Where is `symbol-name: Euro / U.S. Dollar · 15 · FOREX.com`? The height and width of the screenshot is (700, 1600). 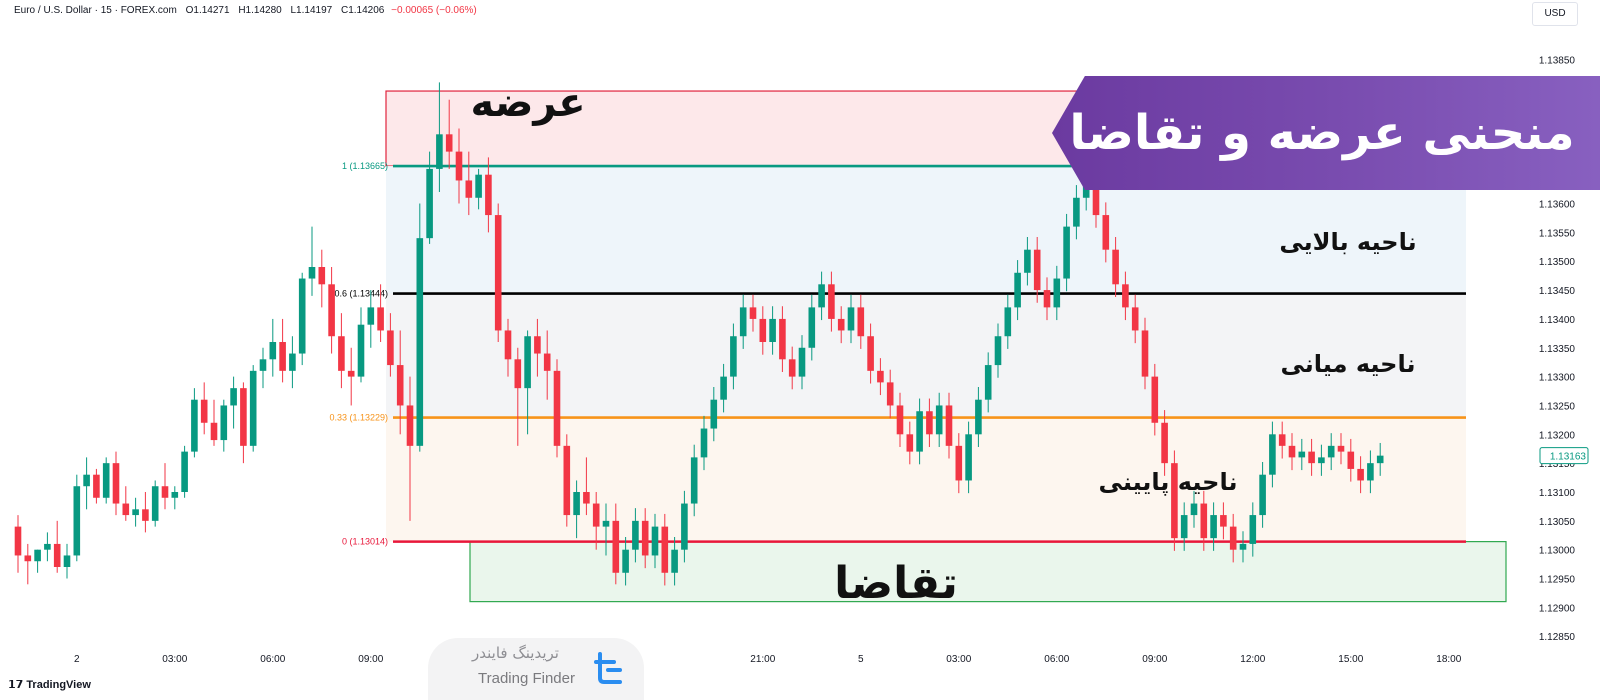 symbol-name: Euro / U.S. Dollar · 15 · FOREX.com is located at coordinates (95, 10).